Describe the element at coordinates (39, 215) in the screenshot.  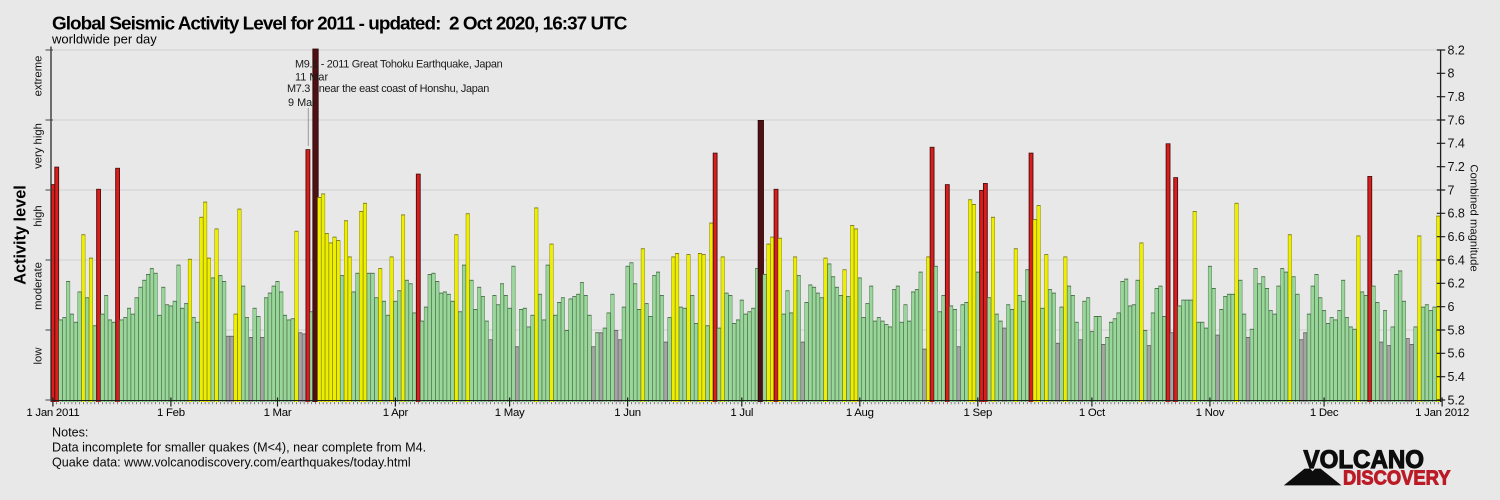
I see `svg-text: high` at that location.